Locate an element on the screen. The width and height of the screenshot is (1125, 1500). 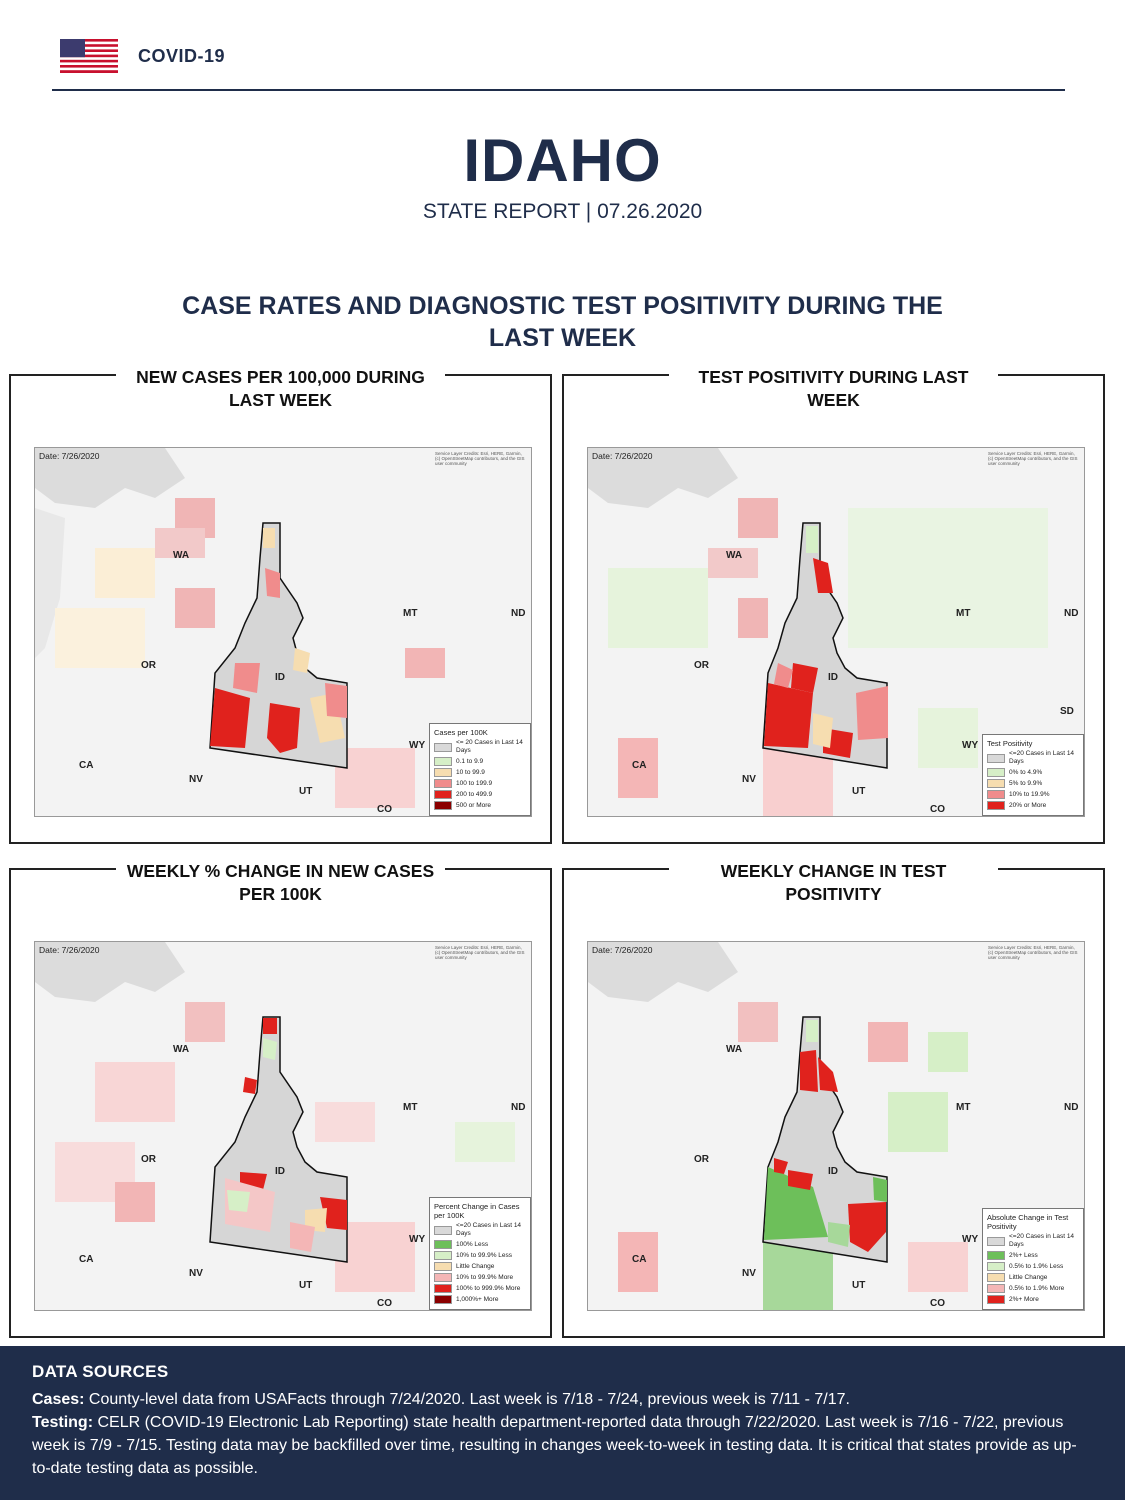
header-divider is located at coordinates (558, 90).